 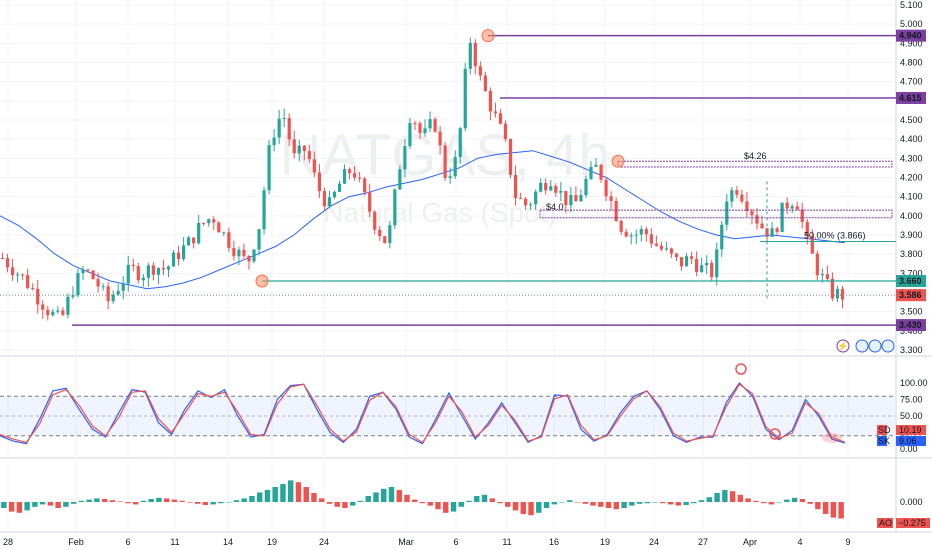 What do you see at coordinates (885, 523) in the screenshot?
I see `ao-label-tag` at bounding box center [885, 523].